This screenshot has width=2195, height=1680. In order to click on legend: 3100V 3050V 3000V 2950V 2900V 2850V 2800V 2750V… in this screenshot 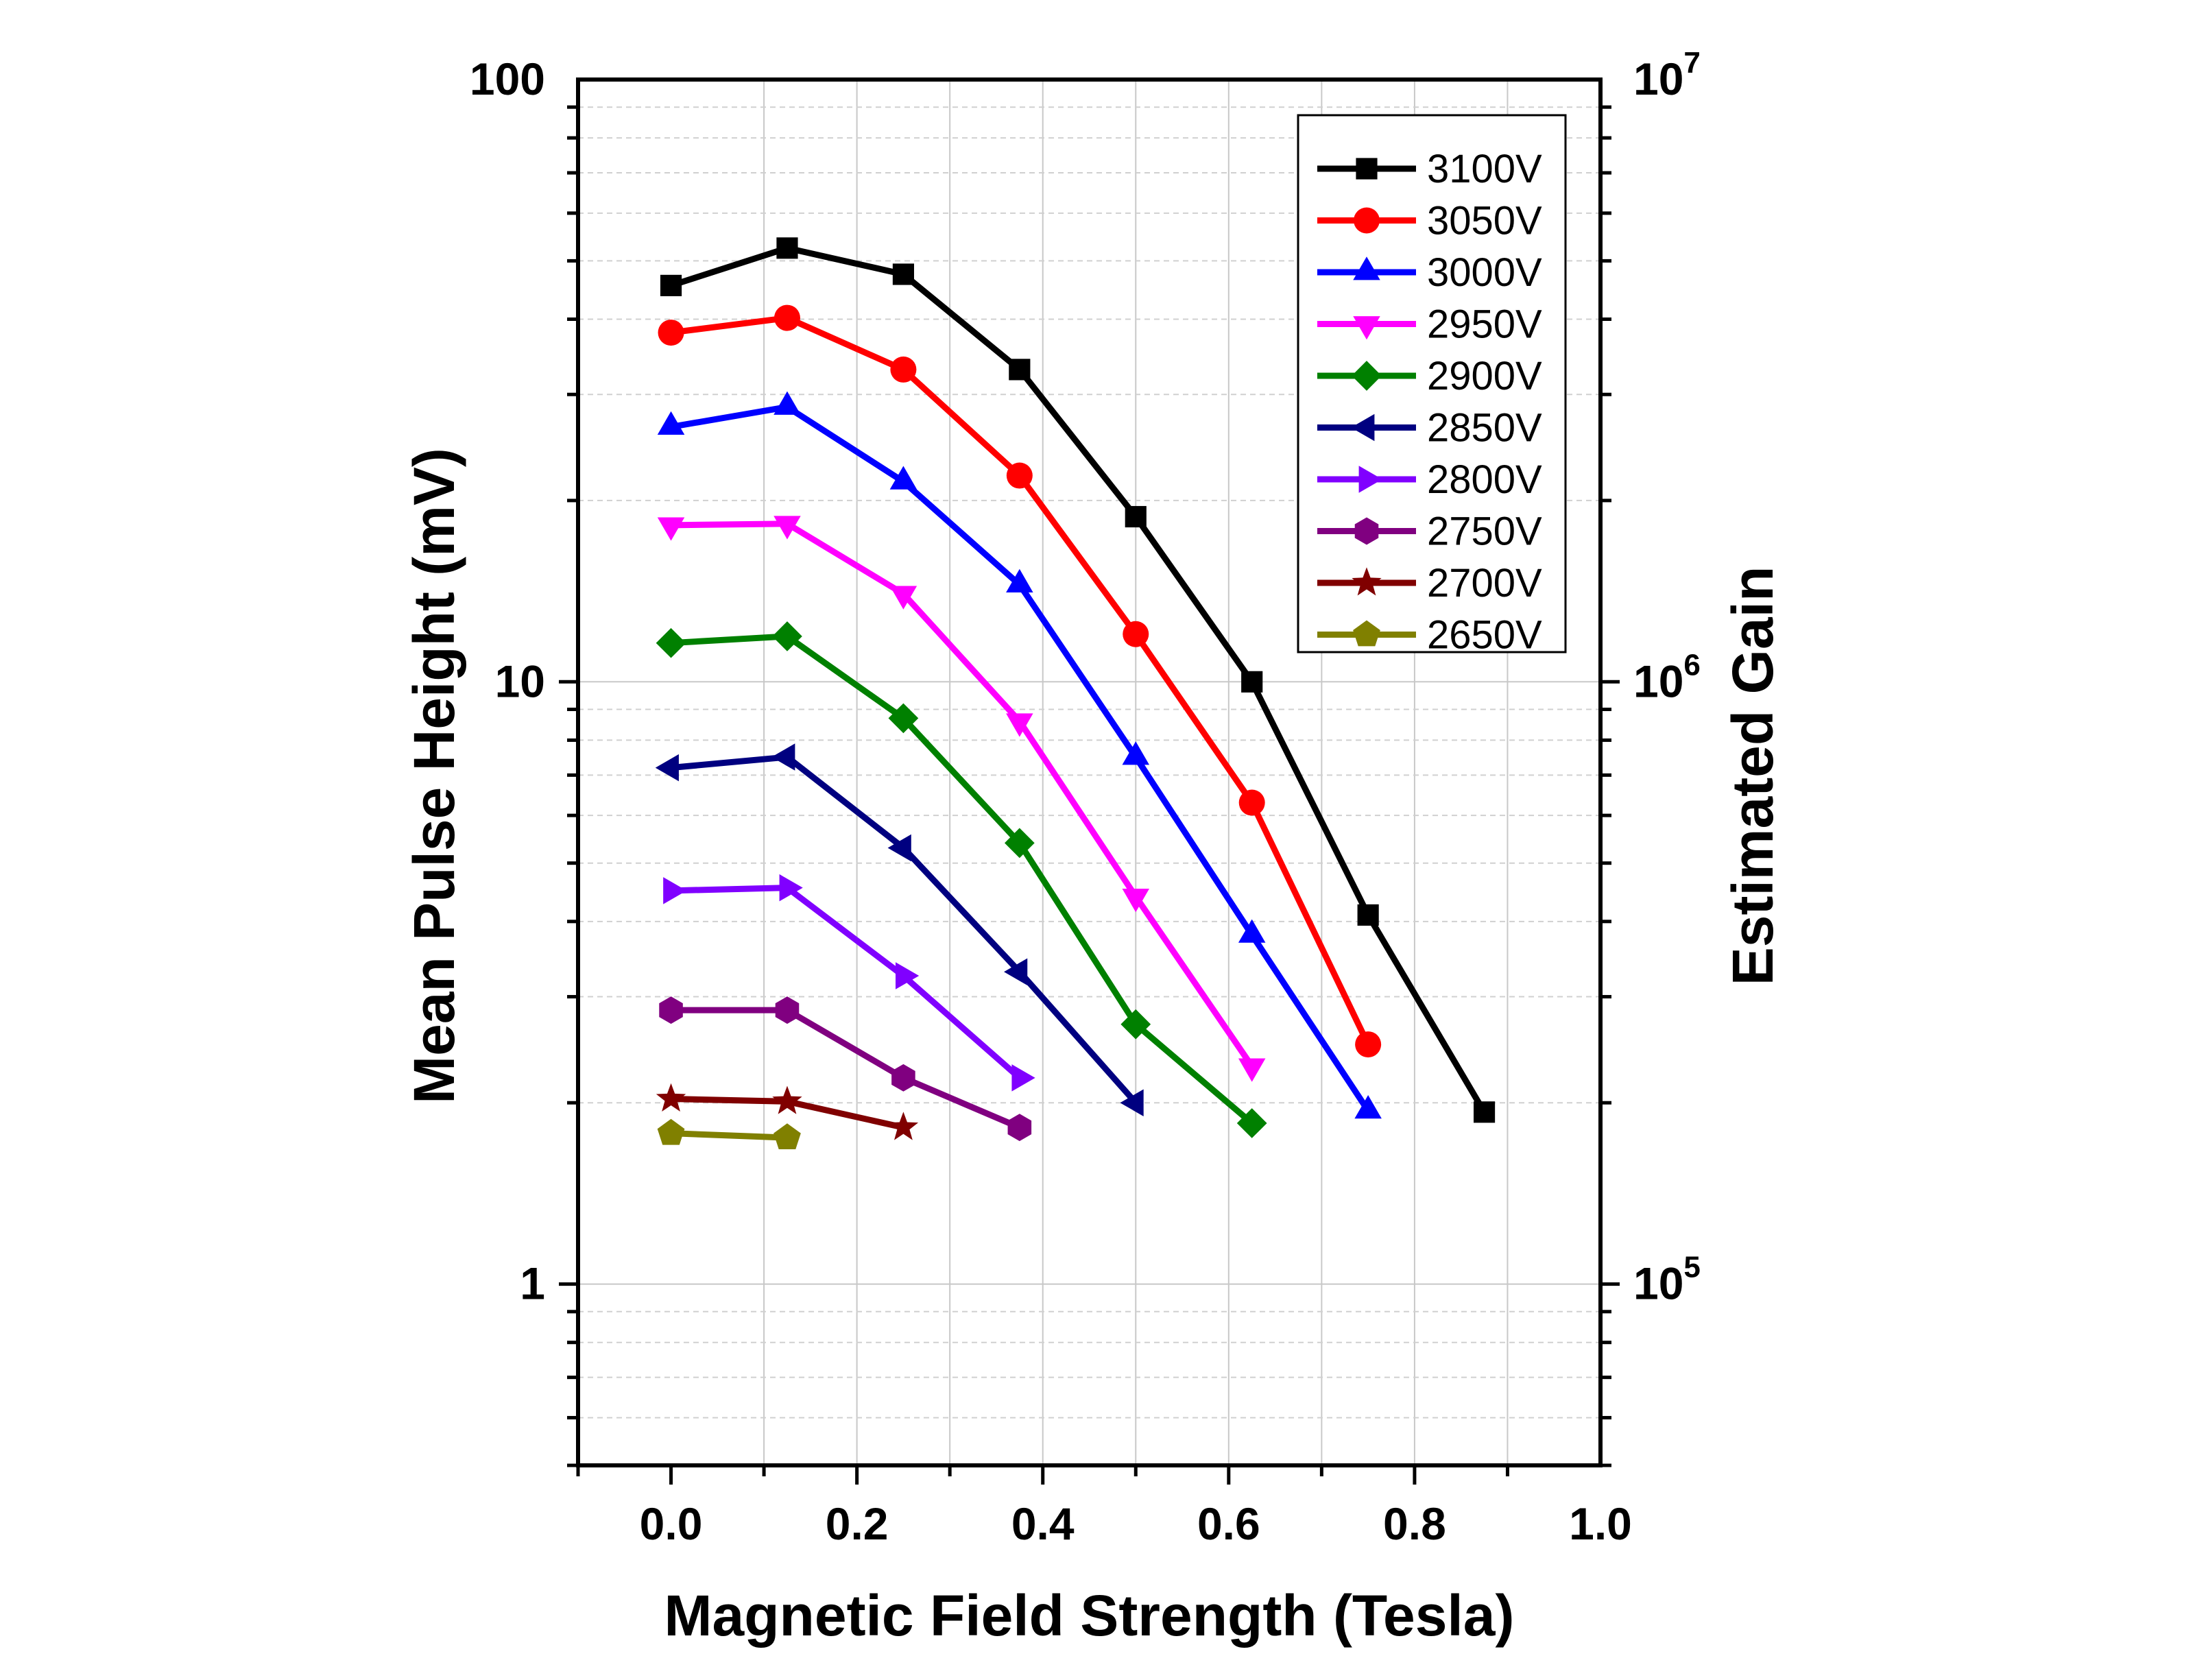, I will do `click(1432, 386)`.